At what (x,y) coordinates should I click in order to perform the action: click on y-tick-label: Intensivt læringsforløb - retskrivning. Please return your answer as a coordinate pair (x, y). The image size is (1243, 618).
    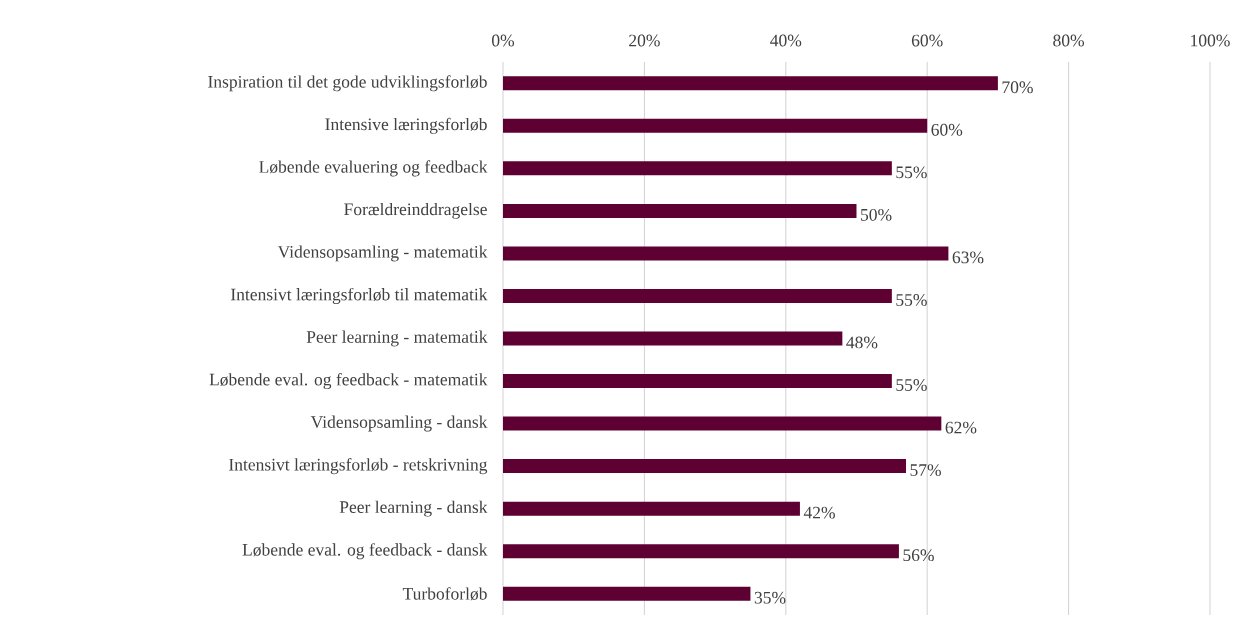
    Looking at the image, I should click on (358, 466).